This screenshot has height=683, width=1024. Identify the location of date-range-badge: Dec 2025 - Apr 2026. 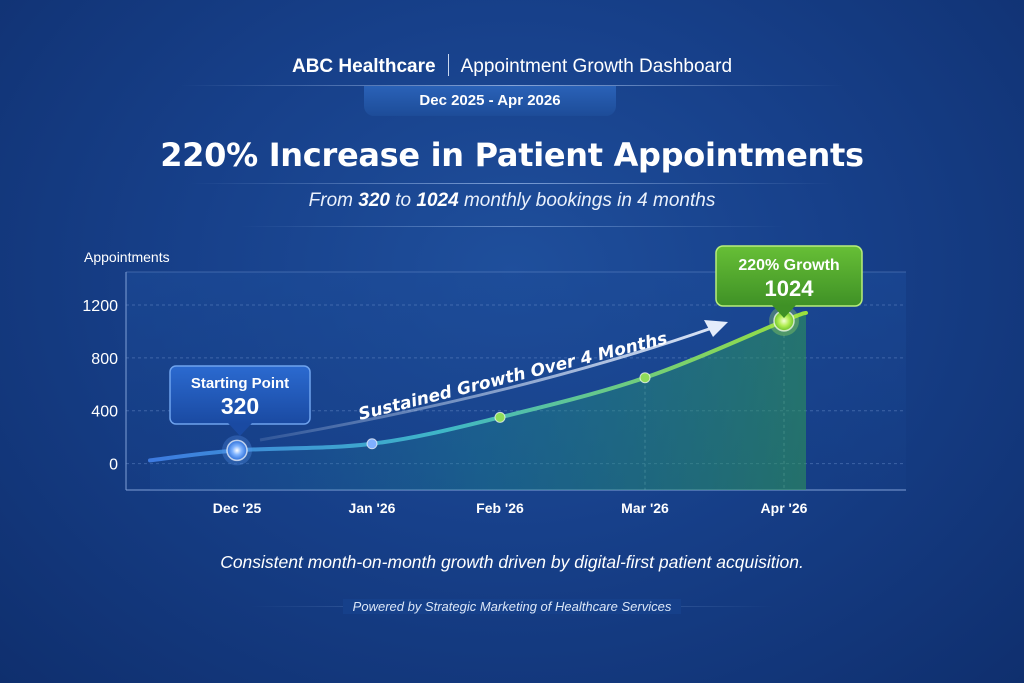
(490, 101).